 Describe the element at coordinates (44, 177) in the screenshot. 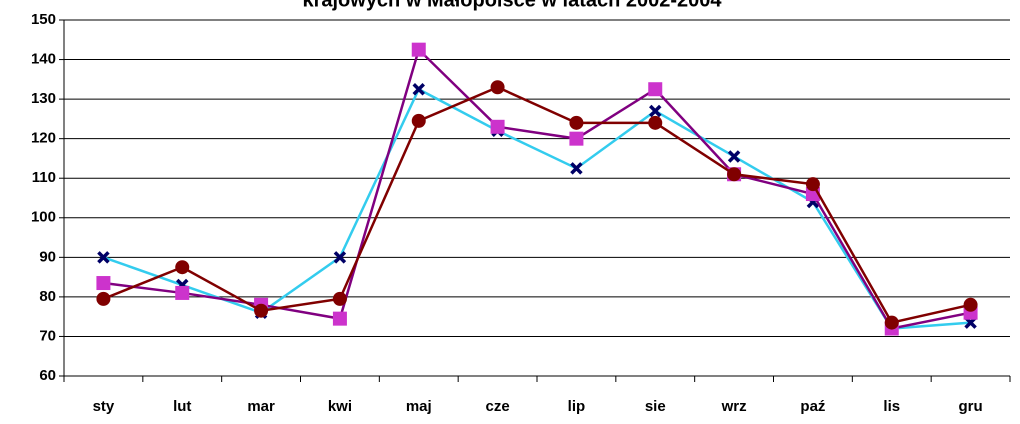

I see `y-tick-label: 110` at that location.